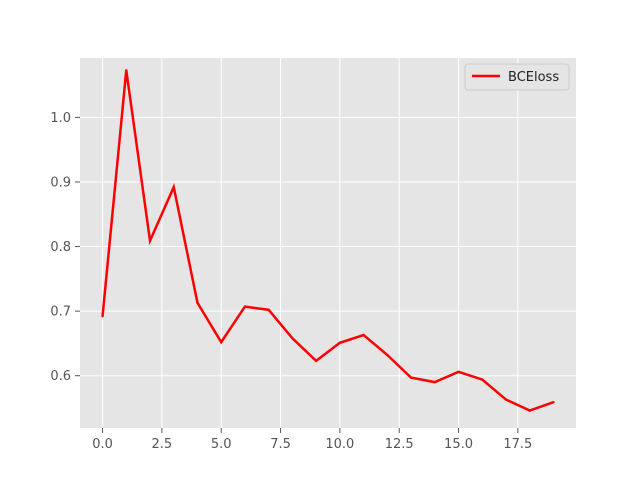 Image resolution: width=640 pixels, height=482 pixels. Describe the element at coordinates (60, 247) in the screenshot. I see `y-tick-label: 0.8` at that location.